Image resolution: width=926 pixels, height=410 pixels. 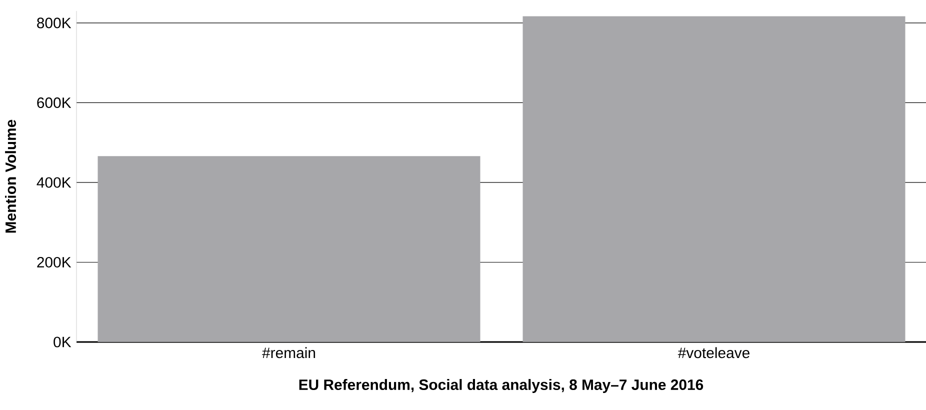 What do you see at coordinates (54, 102) in the screenshot?
I see `y-tick-label: 600K` at bounding box center [54, 102].